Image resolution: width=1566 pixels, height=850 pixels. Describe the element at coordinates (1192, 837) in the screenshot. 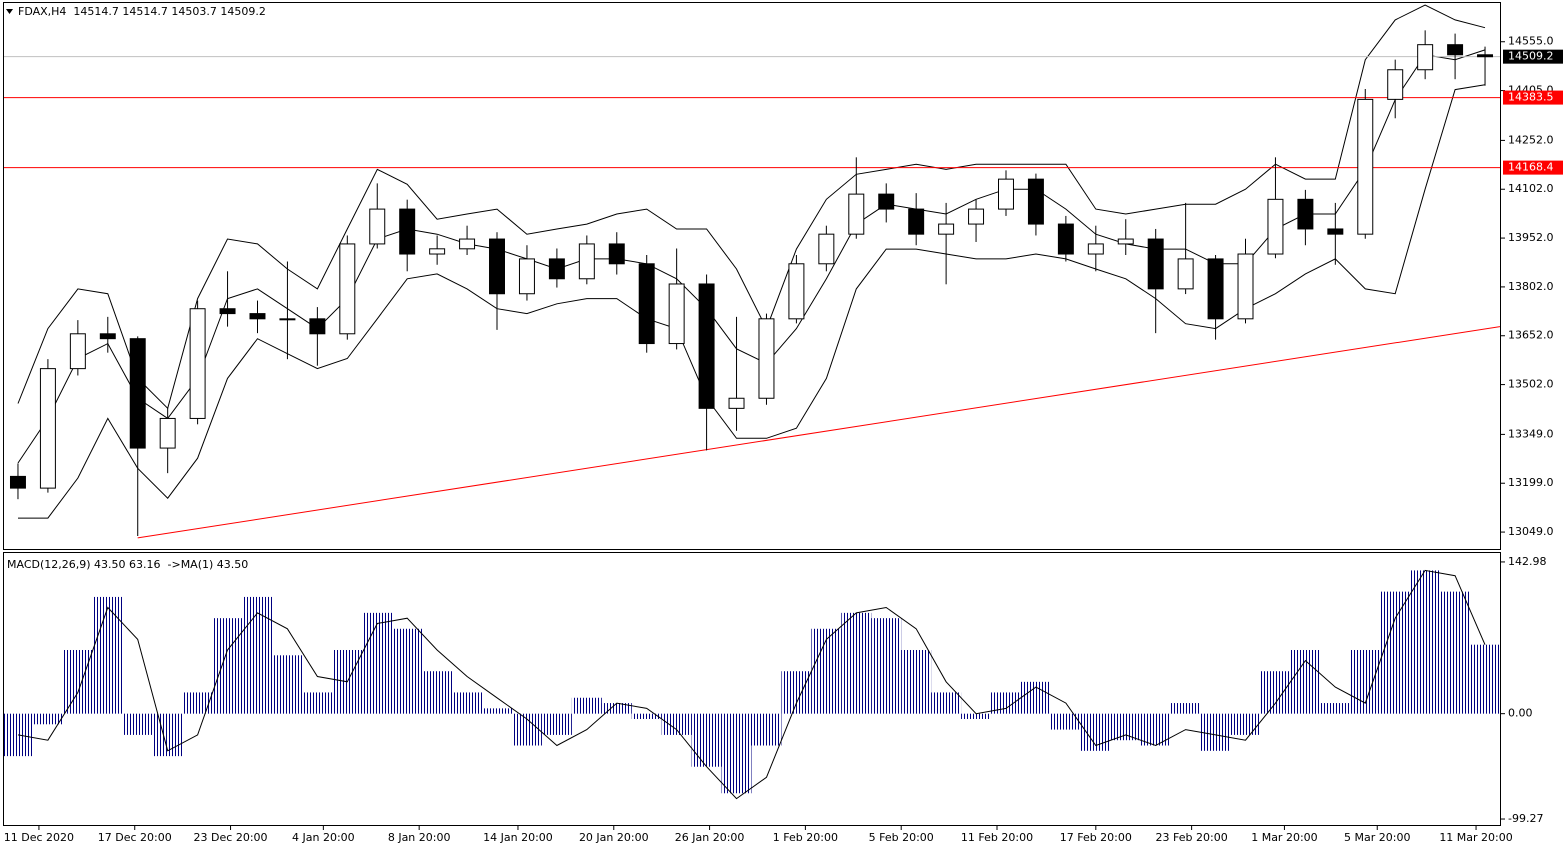

I see `x-tick-label: 23 Feb 20:00` at that location.